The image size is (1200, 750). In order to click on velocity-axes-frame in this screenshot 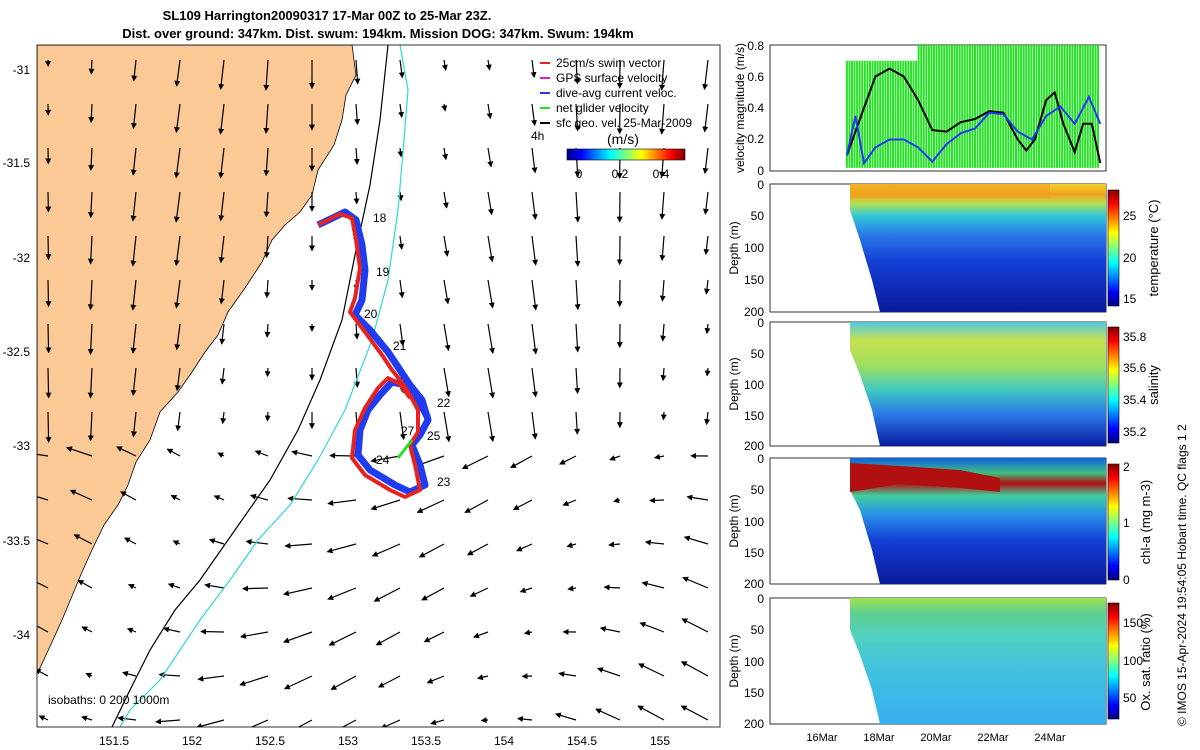, I will do `click(938, 108)`.